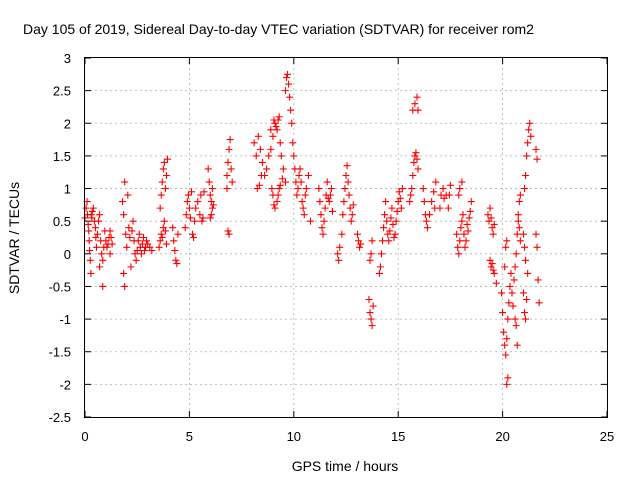  What do you see at coordinates (14, 238) in the screenshot?
I see `y-axis-label: SDTVAR / TECUs` at bounding box center [14, 238].